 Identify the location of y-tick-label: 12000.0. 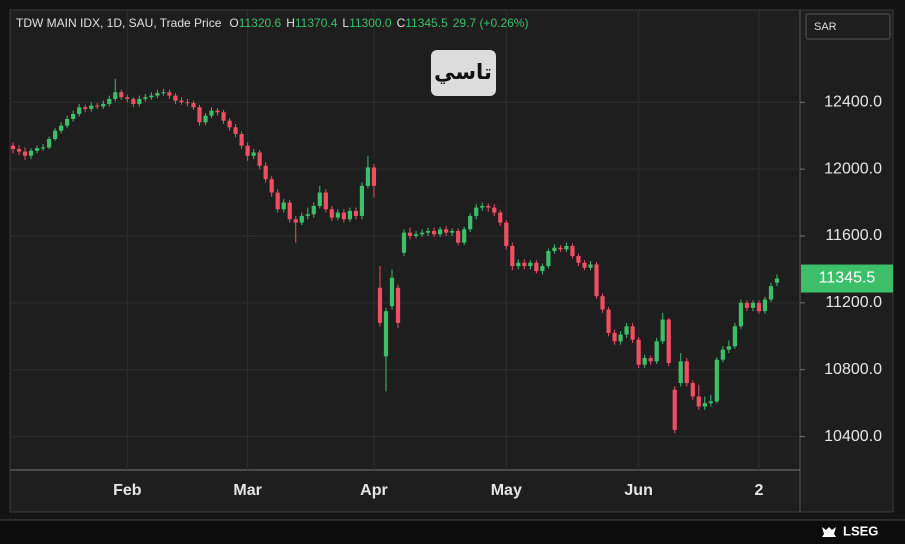
(853, 168).